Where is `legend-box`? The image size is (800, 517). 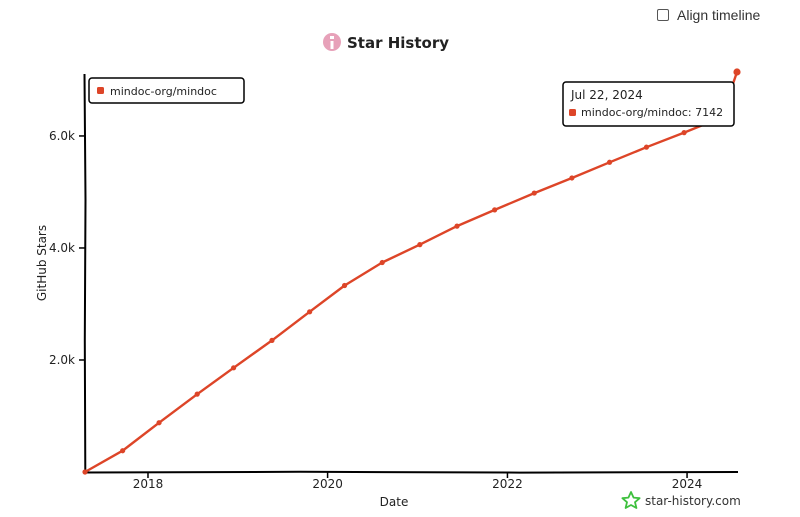
legend-box is located at coordinates (166, 90).